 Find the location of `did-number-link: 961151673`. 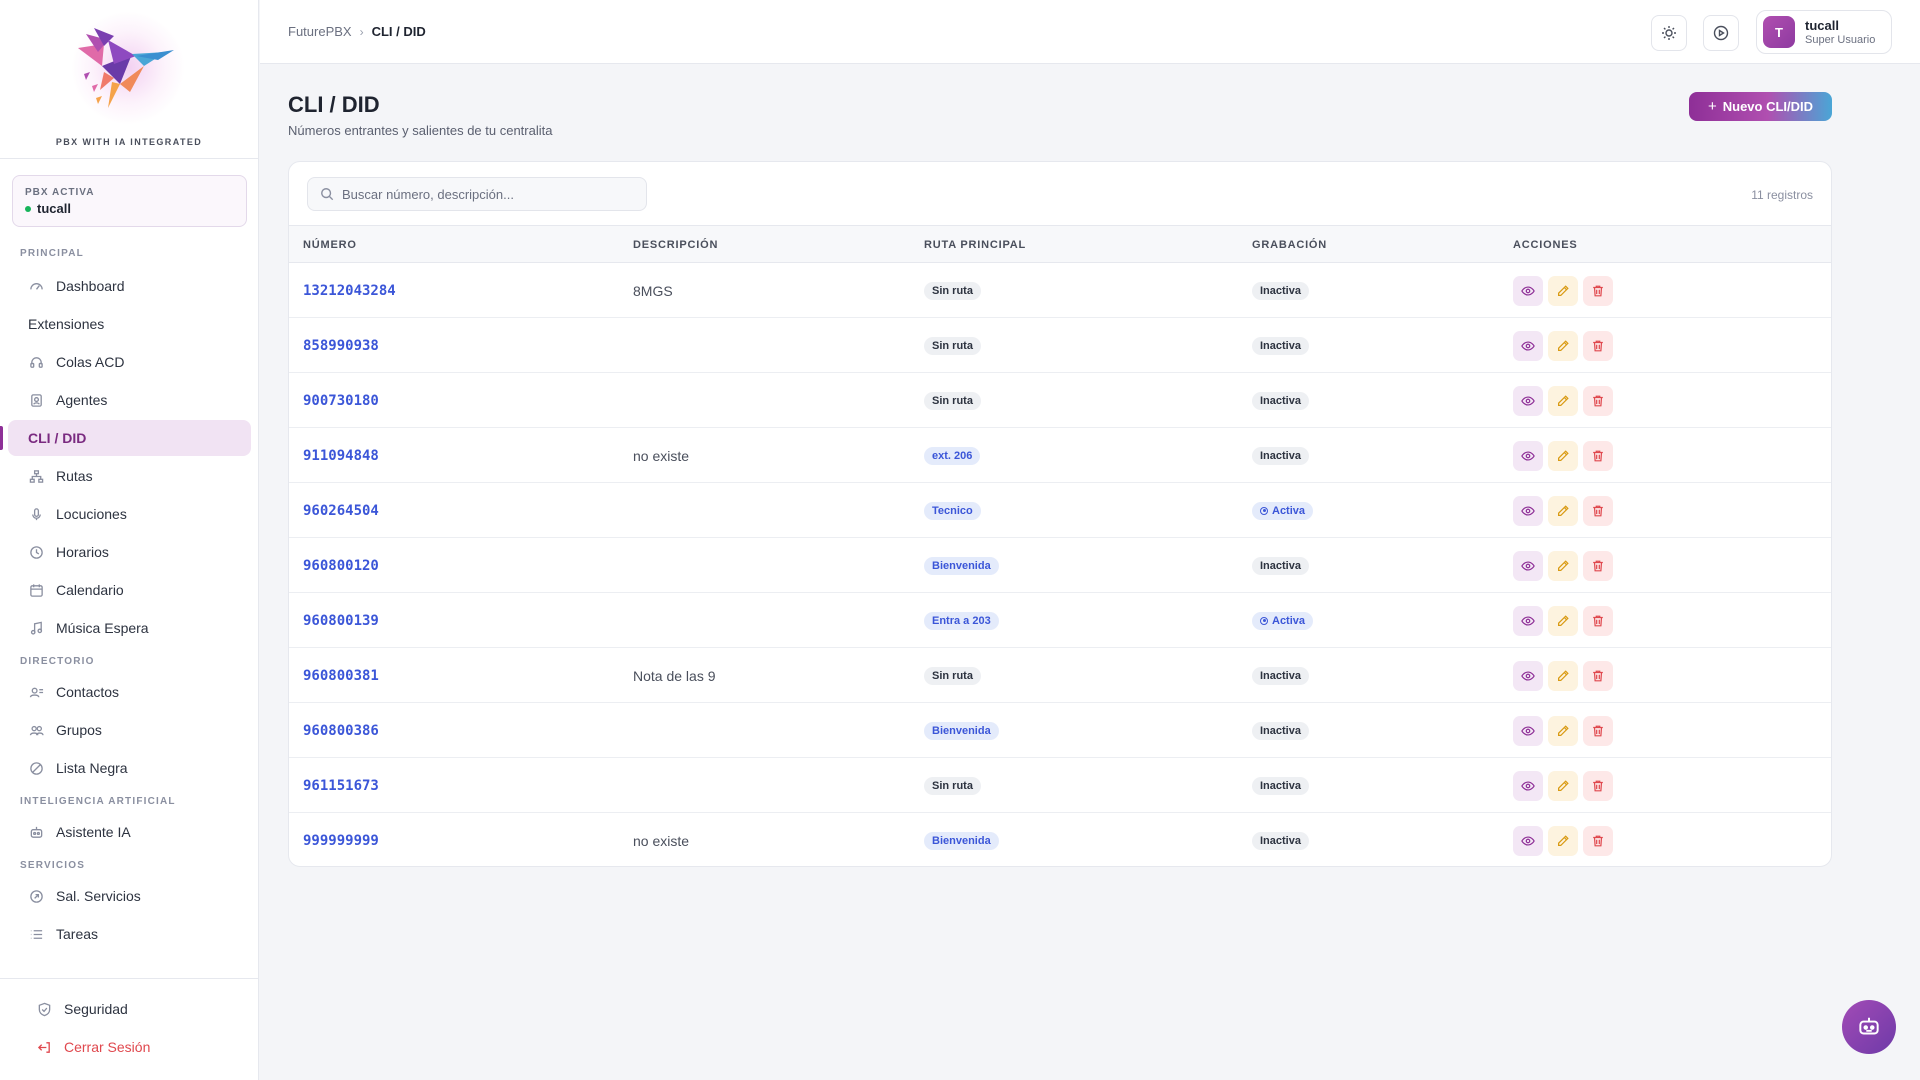

did-number-link: 961151673 is located at coordinates (341, 785).